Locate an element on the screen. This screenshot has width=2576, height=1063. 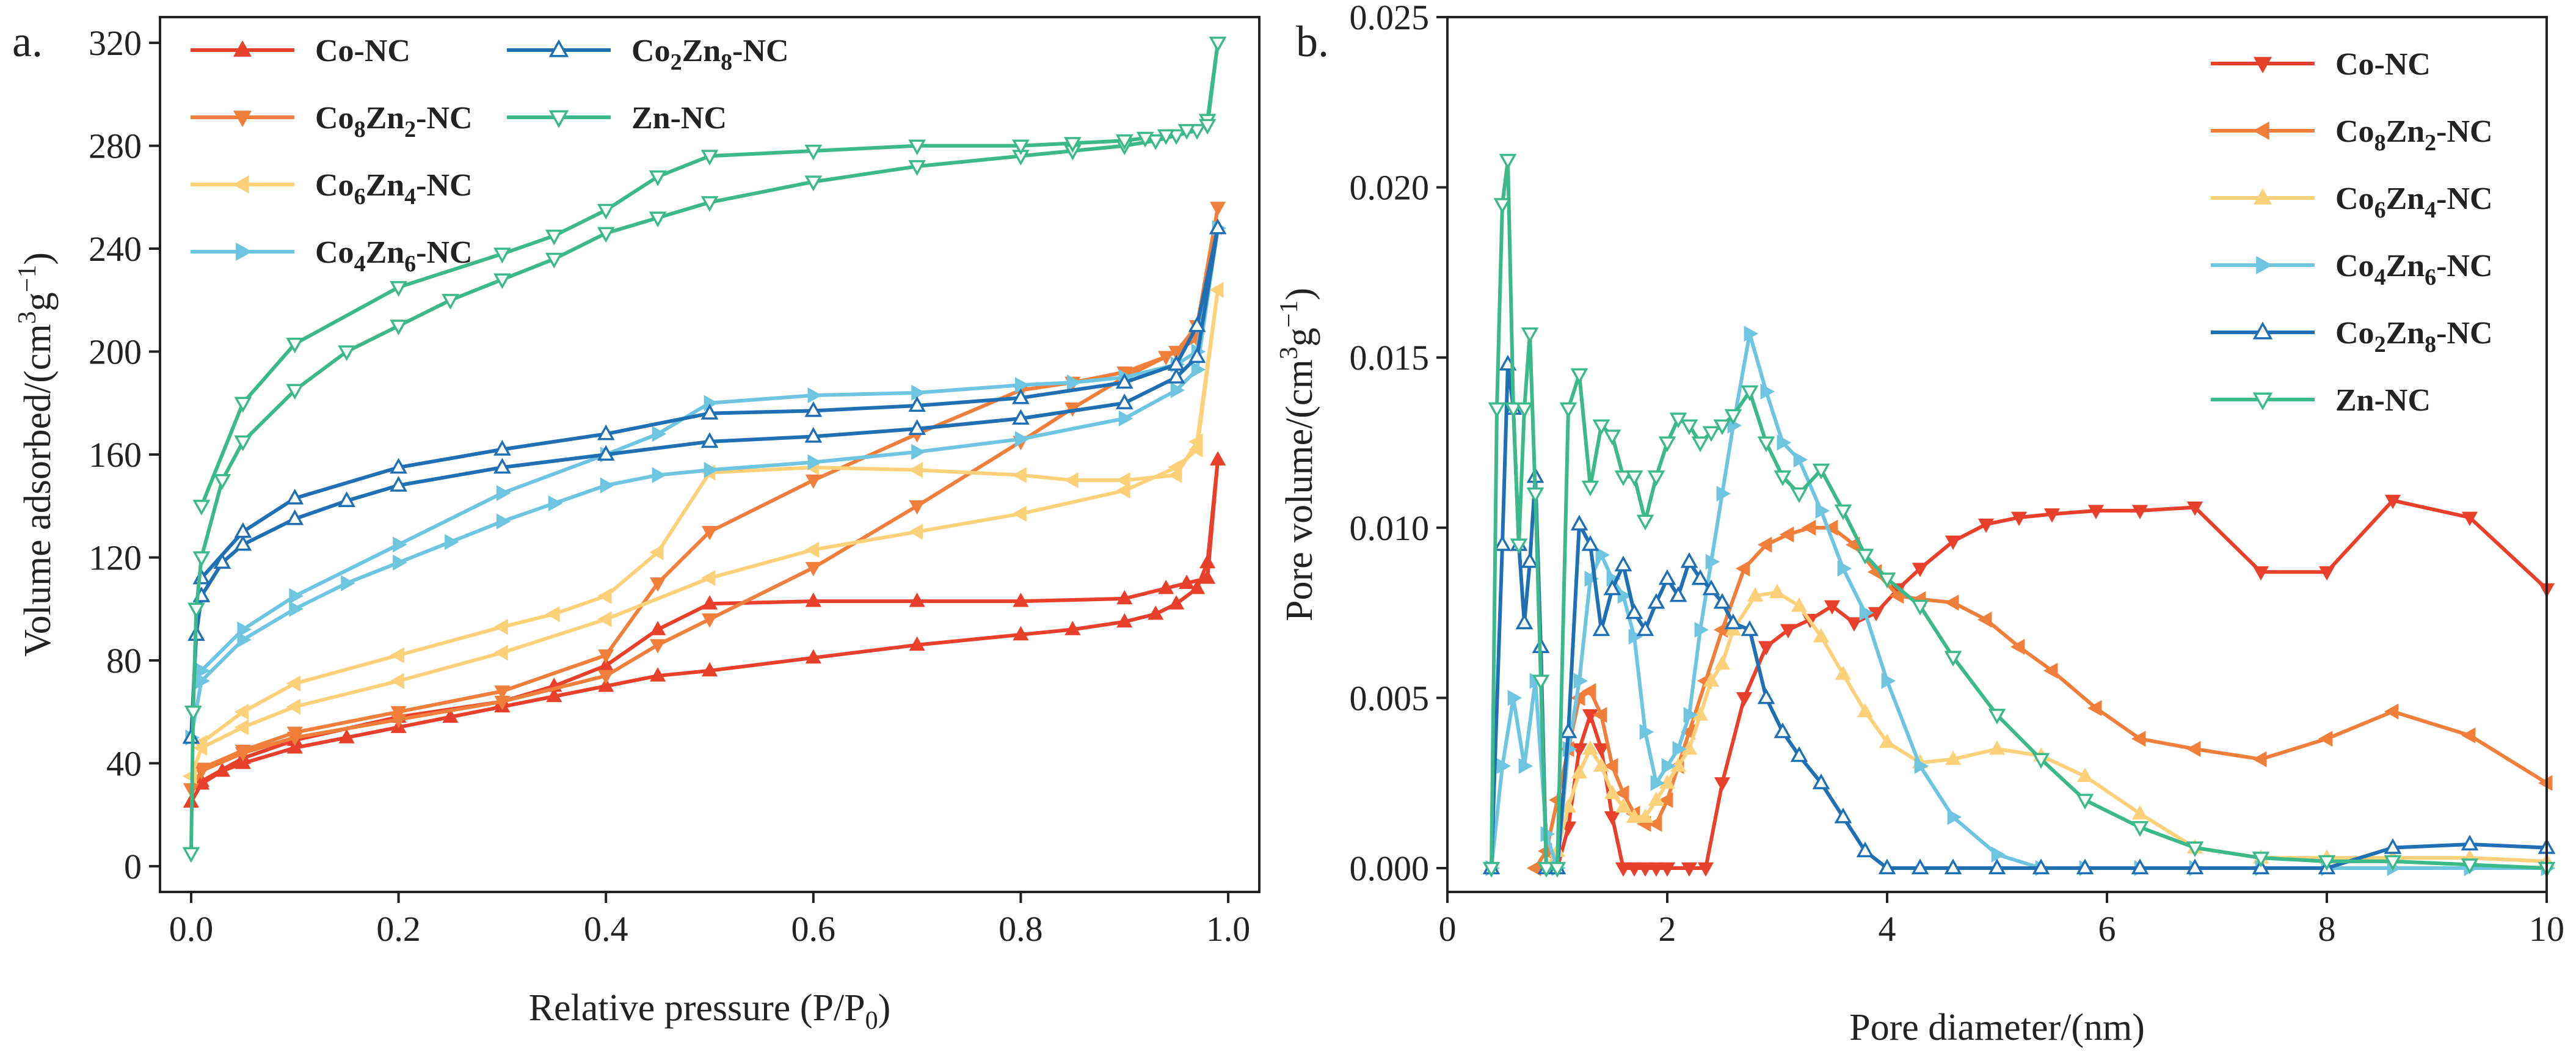
panel-b-y-tick-label: 0.020 is located at coordinates (1390, 188).